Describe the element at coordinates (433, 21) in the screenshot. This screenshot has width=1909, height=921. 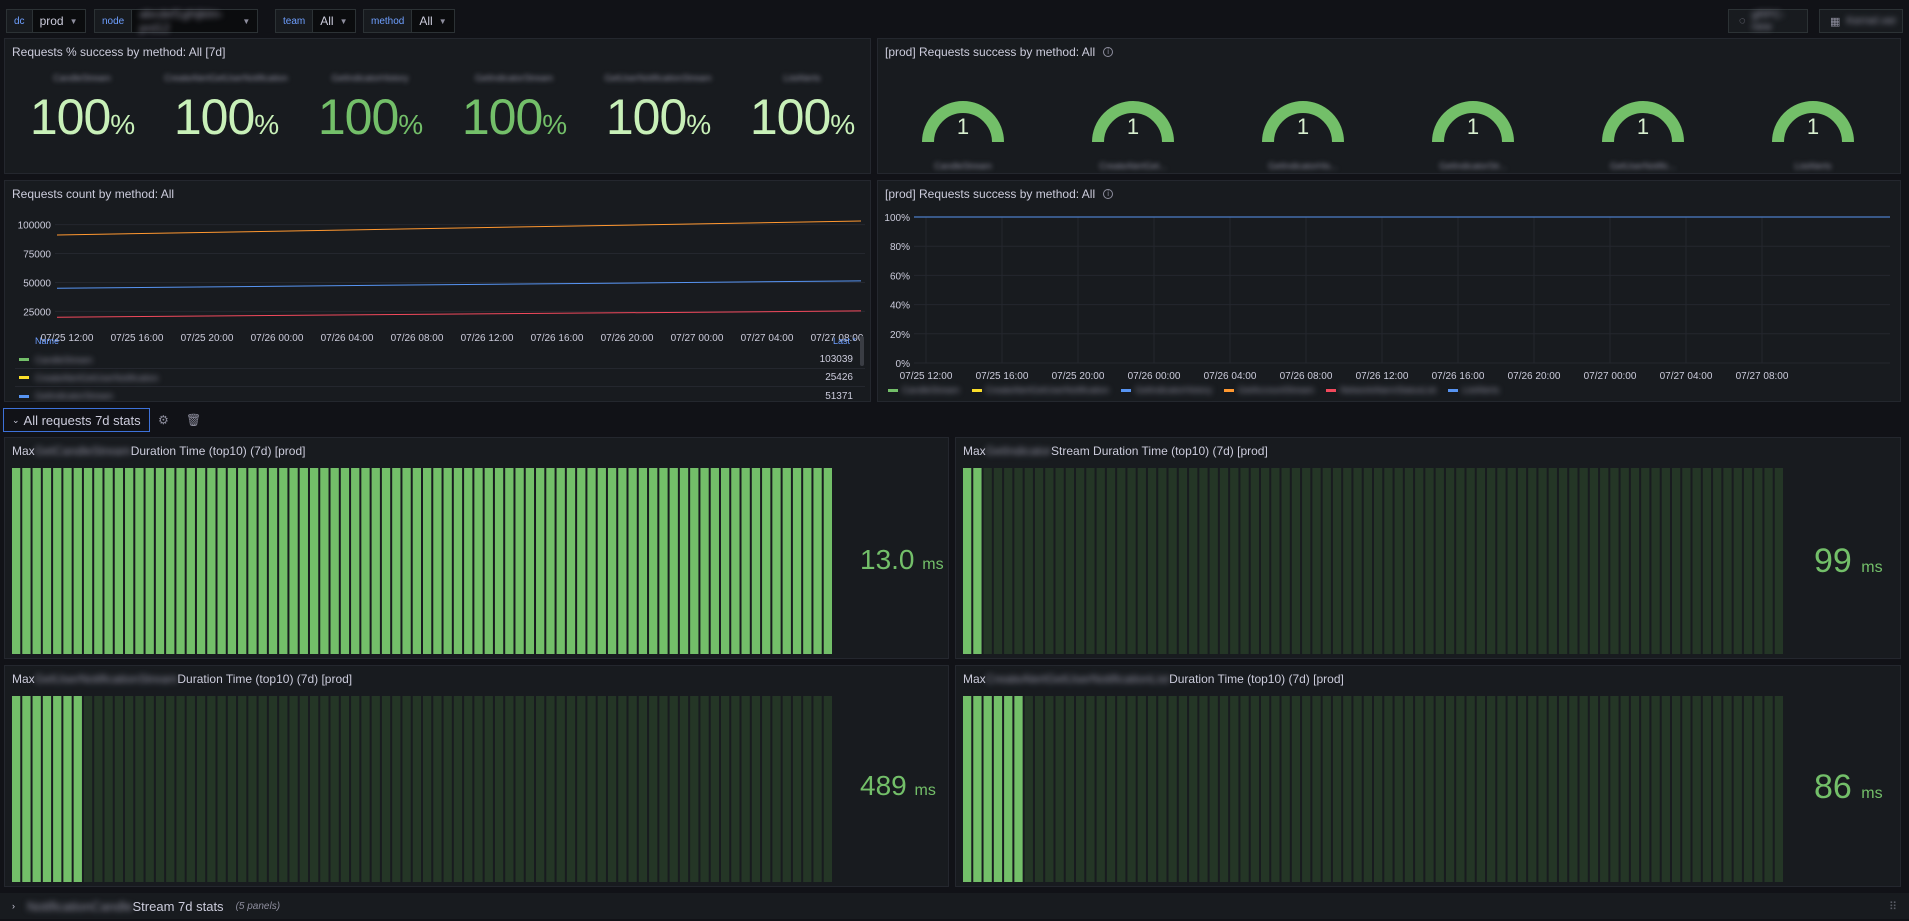
I see `var-value-method: All ▼` at that location.